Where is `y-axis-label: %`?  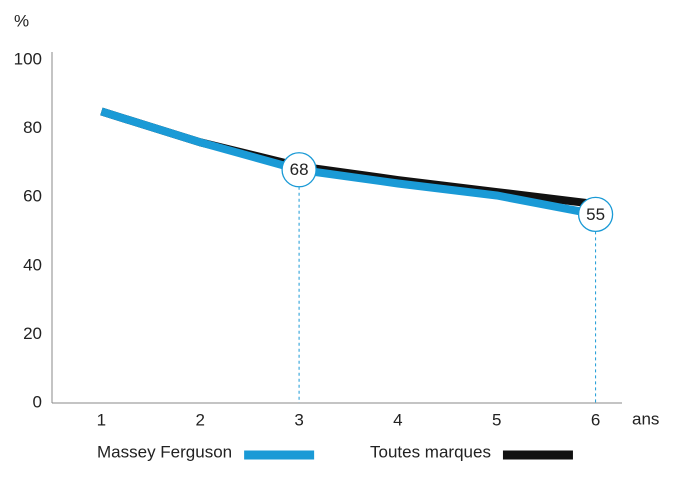
y-axis-label: % is located at coordinates (21, 20).